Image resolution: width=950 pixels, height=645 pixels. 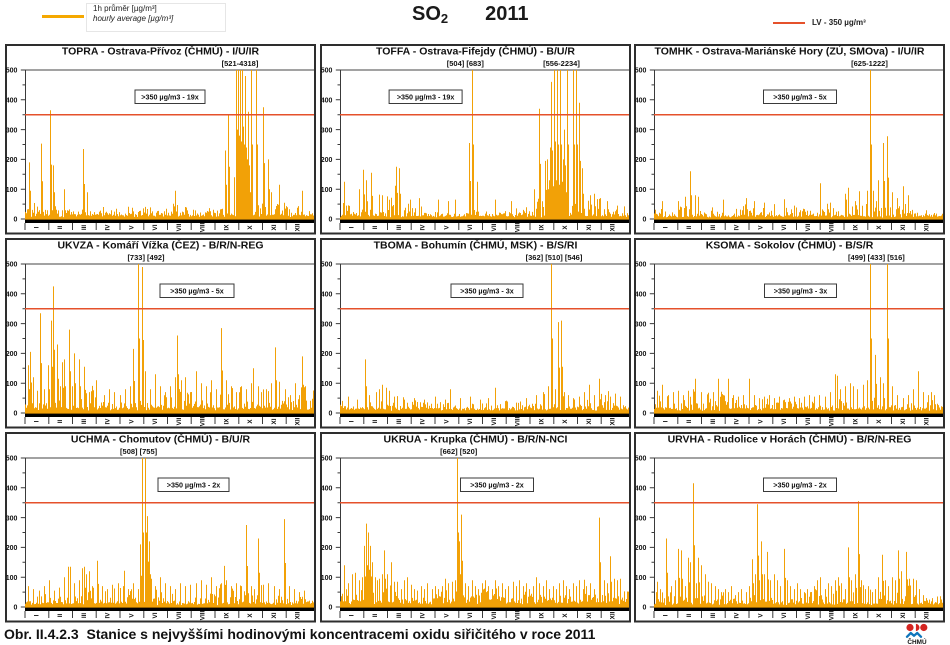 I want to click on svg-text:UKVZA - Komáří Vížka (ČEZ) - B: UKVZA - Komáří Vížka (ČEZ) - B/R/N-REG, so click(x=160, y=244).